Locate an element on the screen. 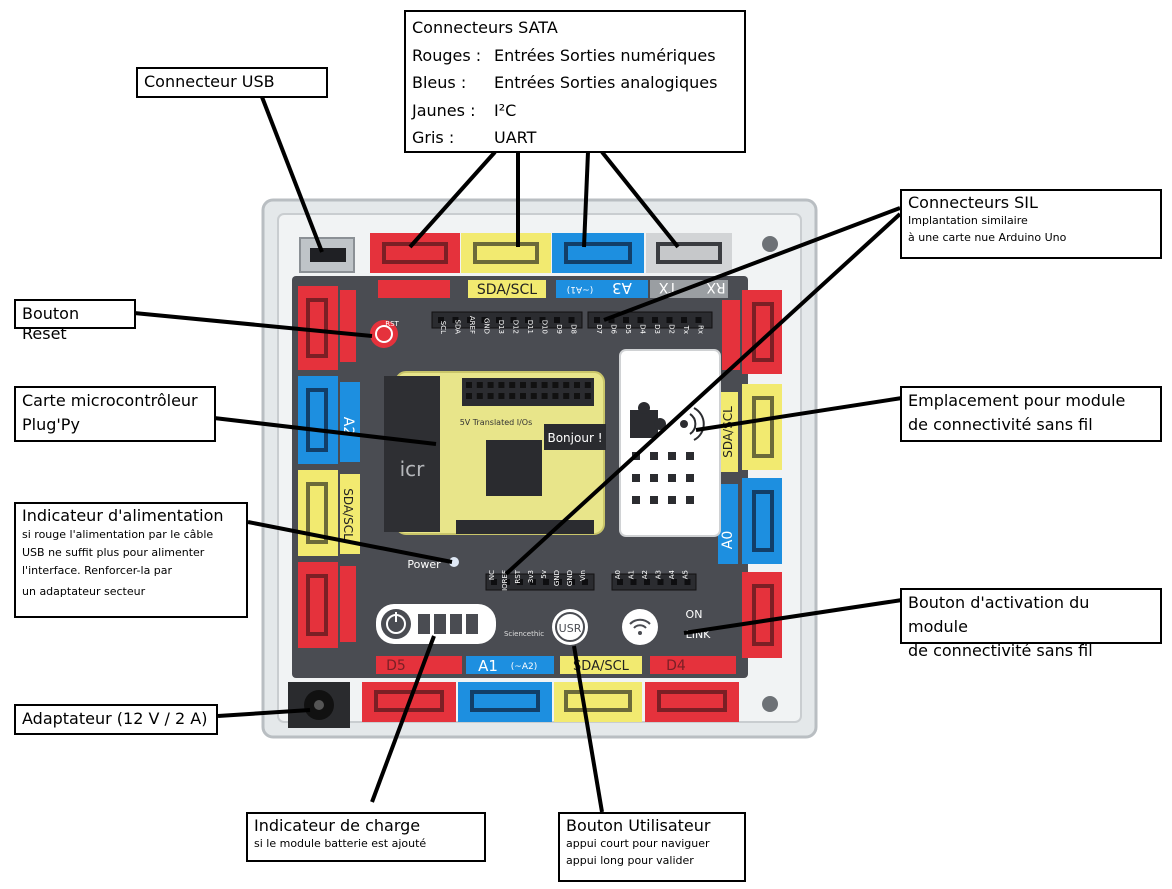 The width and height of the screenshot is (1172, 889). pin-label: A5 is located at coordinates (686, 574).